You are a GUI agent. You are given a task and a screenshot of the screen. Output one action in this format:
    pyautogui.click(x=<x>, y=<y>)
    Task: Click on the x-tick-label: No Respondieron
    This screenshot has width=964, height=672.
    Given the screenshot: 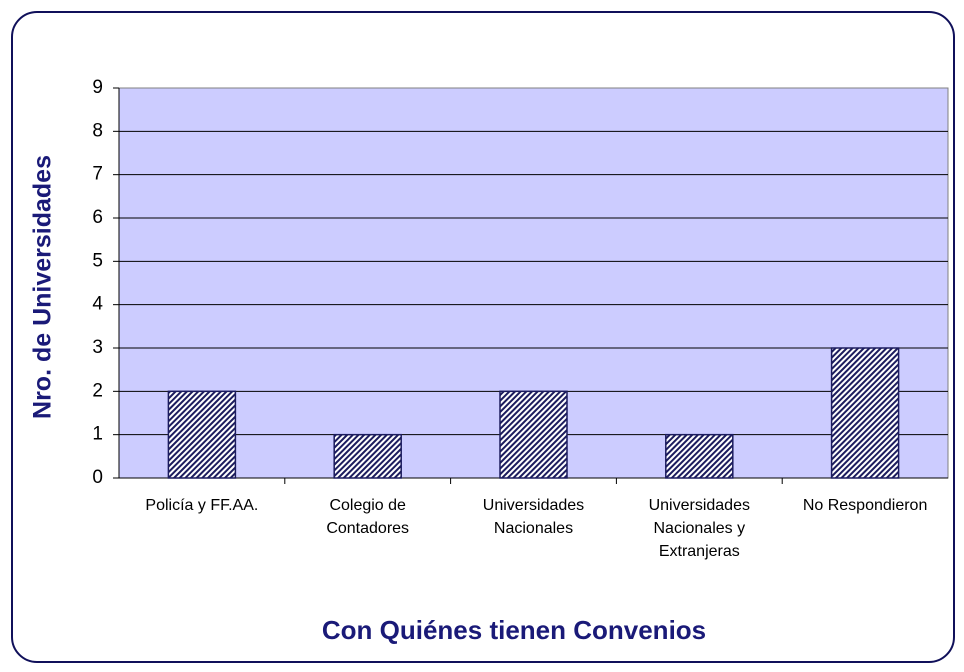 What is the action you would take?
    pyautogui.click(x=865, y=505)
    